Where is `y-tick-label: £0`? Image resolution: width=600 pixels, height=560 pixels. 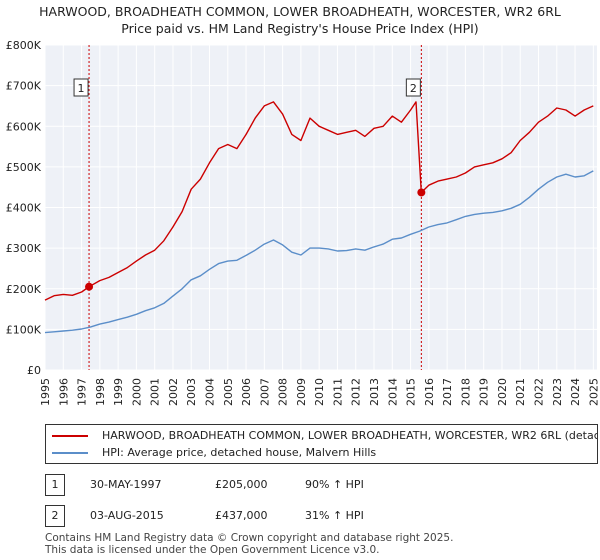
y-tick-label: £0 is located at coordinates (34, 370).